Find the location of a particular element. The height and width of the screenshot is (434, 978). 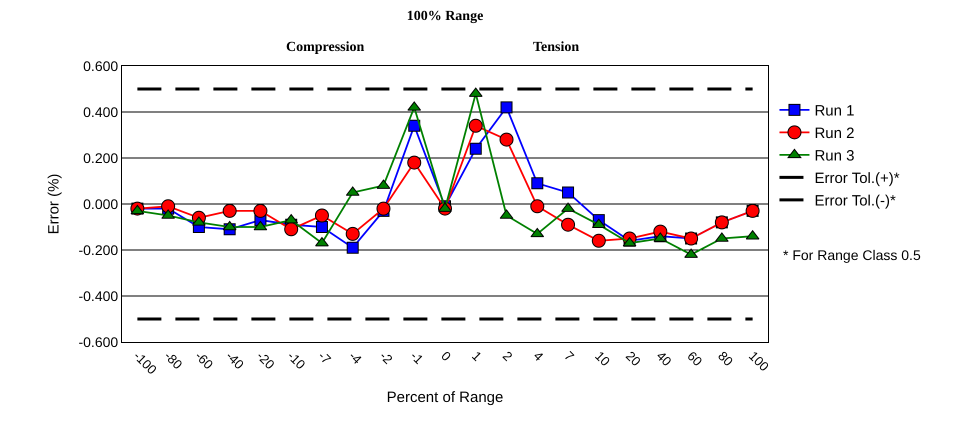

y-tick-label: 0.600 is located at coordinates (100, 66).